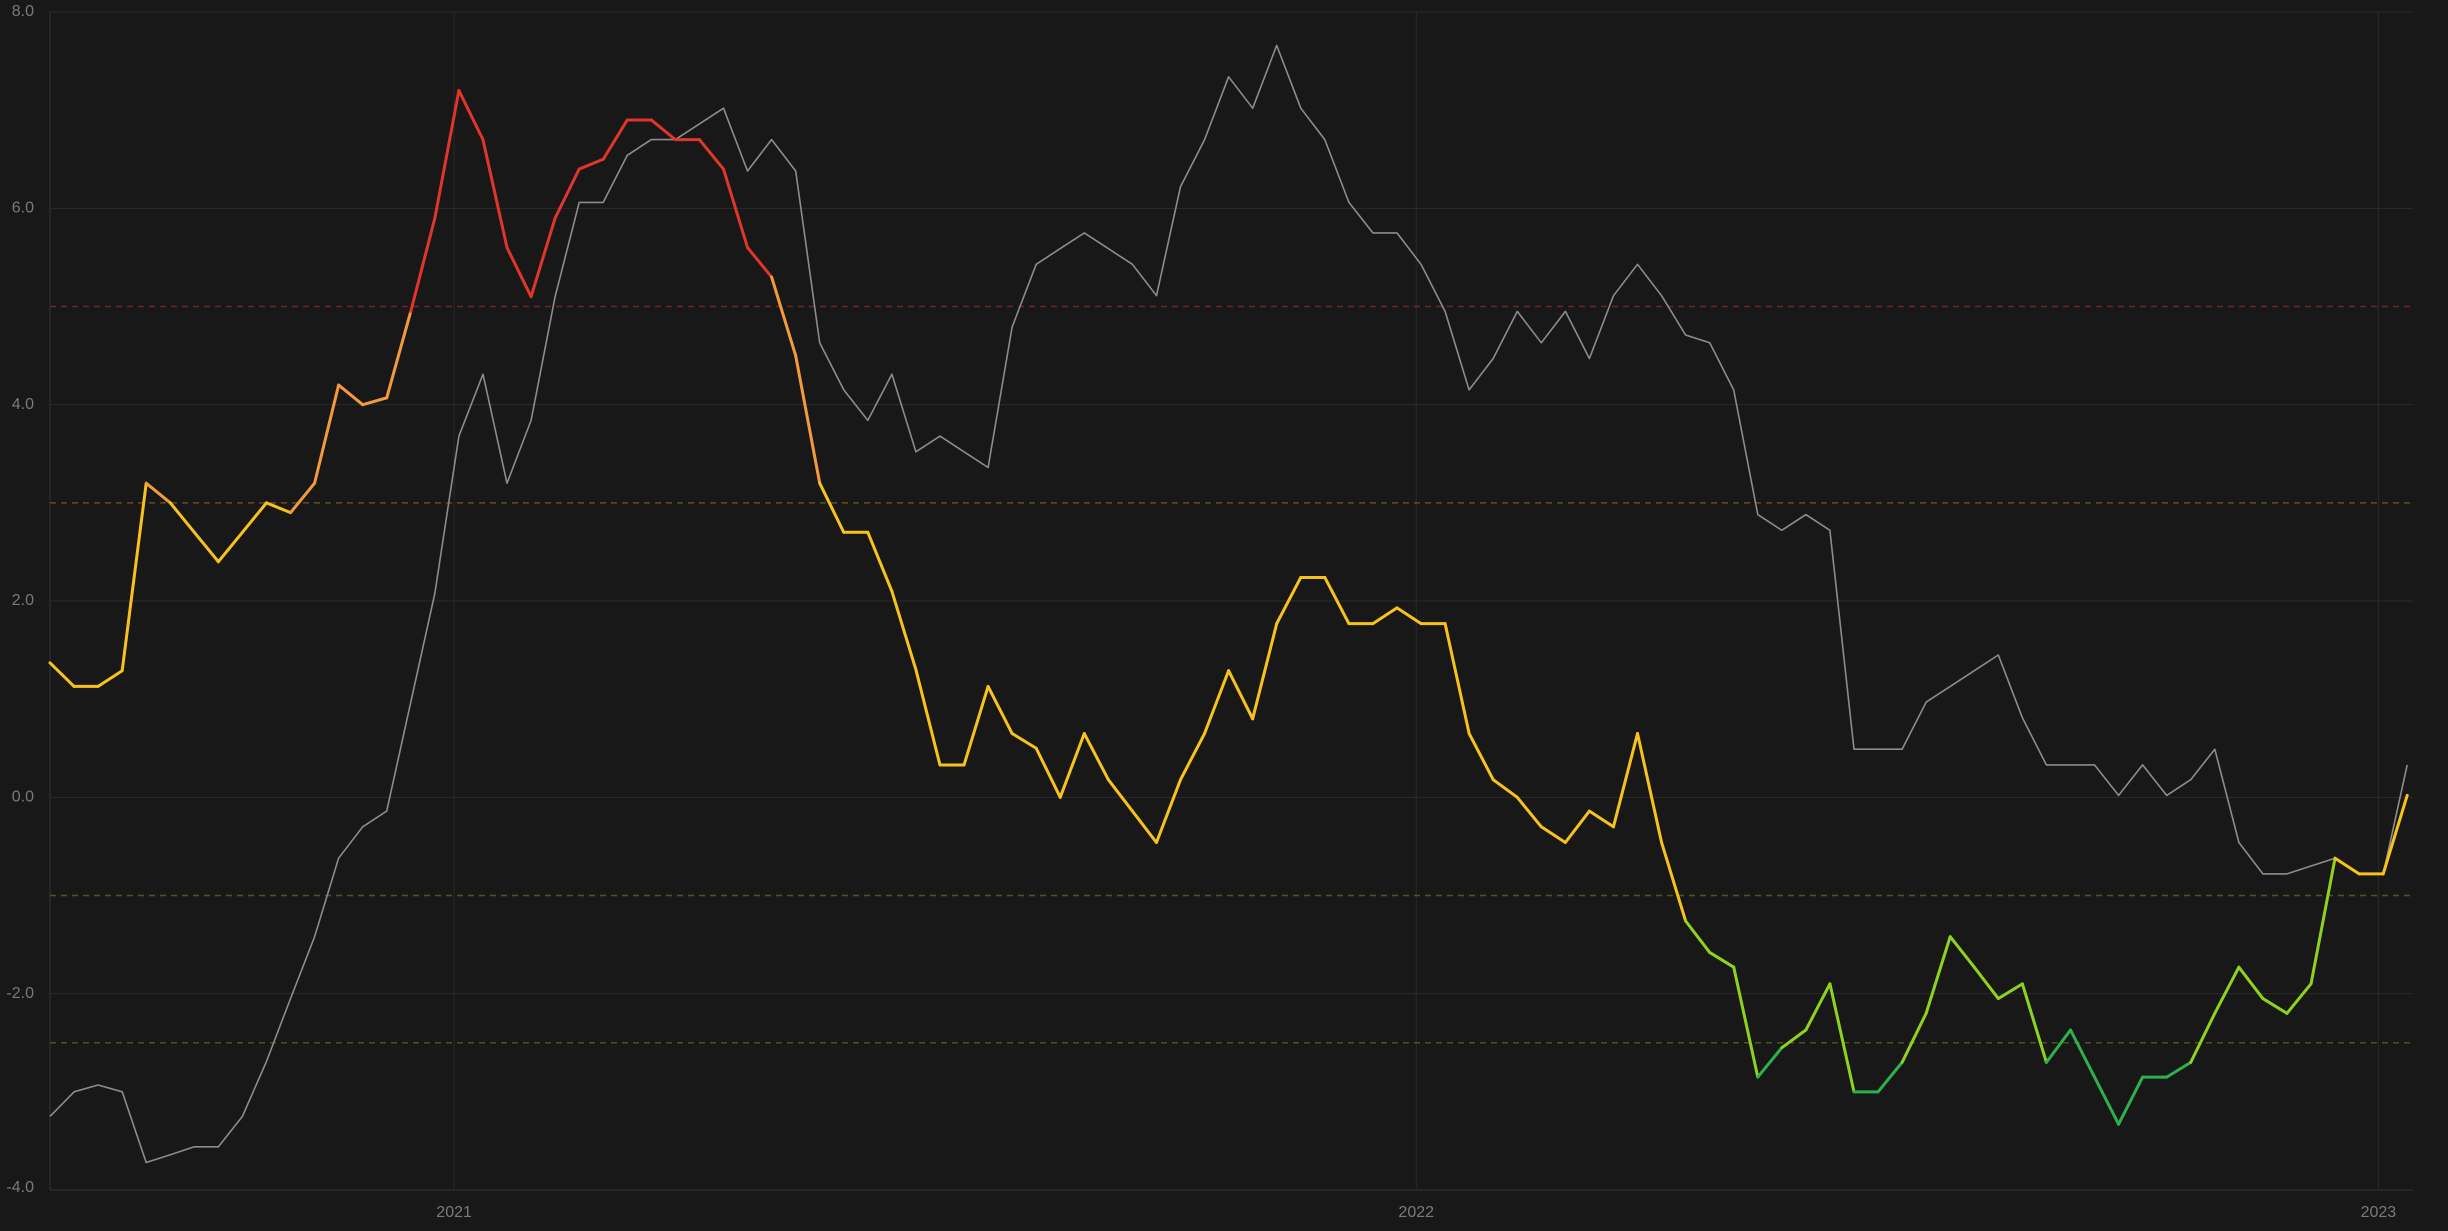  What do you see at coordinates (20, 1187) in the screenshot?
I see `y-tick-label: -4.0` at bounding box center [20, 1187].